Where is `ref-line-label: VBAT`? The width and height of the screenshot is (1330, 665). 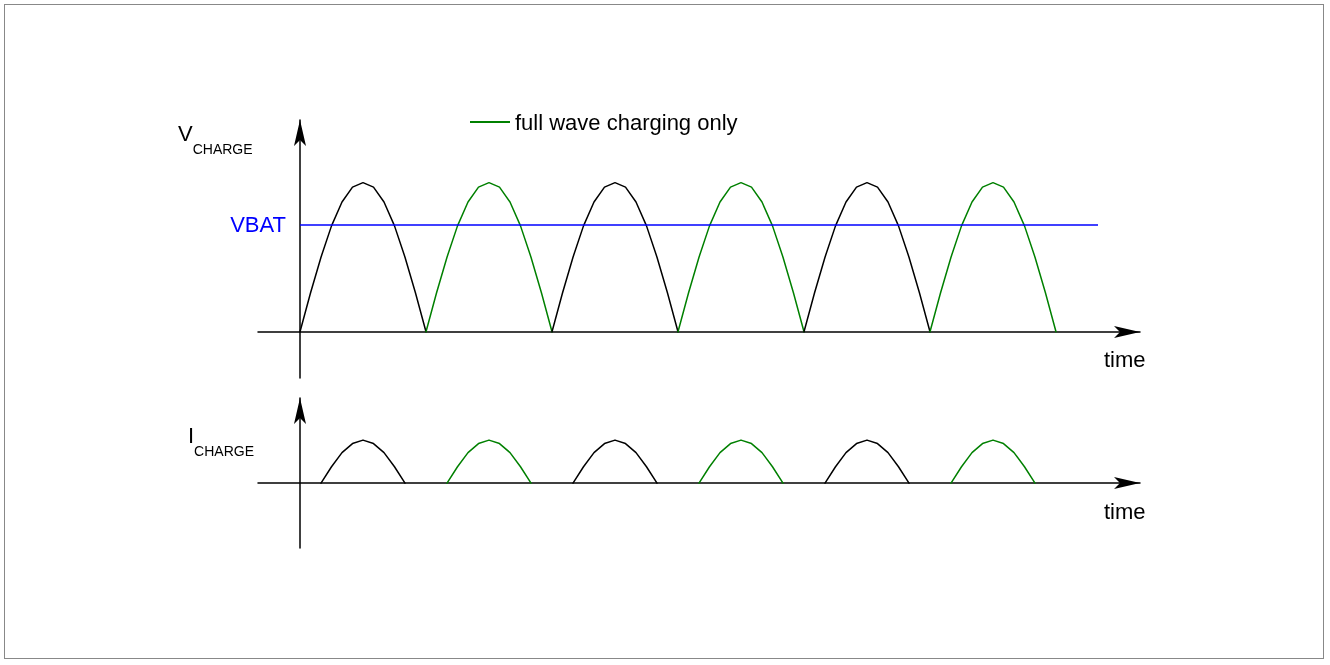
ref-line-label: VBAT is located at coordinates (258, 224).